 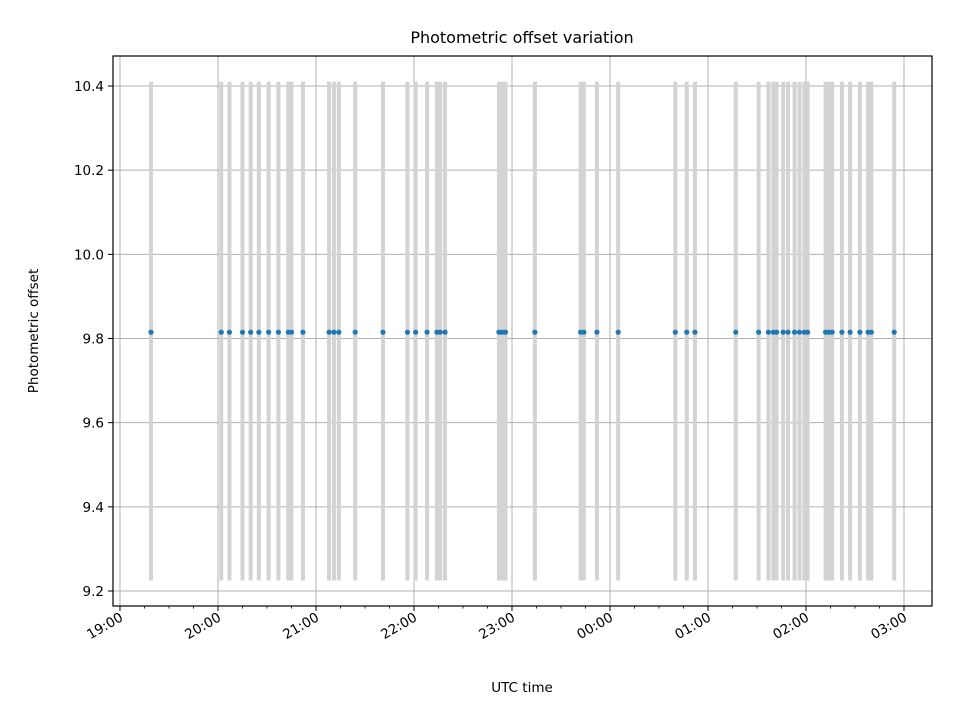 I want to click on x-tick-label: 02:00, so click(x=791, y=626).